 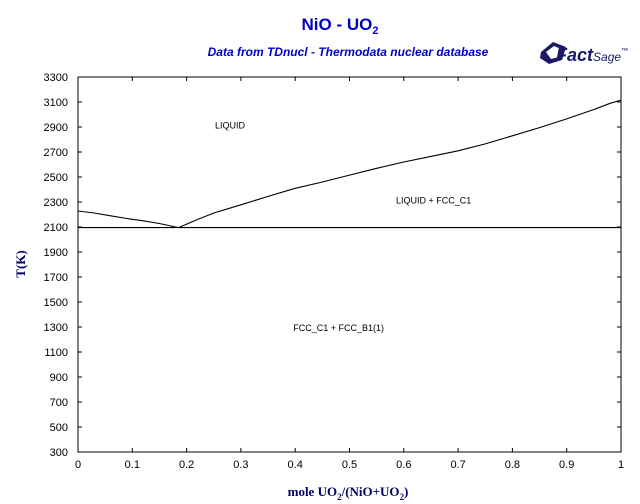 What do you see at coordinates (348, 493) in the screenshot?
I see `x-axis-label: mole UO2/(NiO+UO2)` at bounding box center [348, 493].